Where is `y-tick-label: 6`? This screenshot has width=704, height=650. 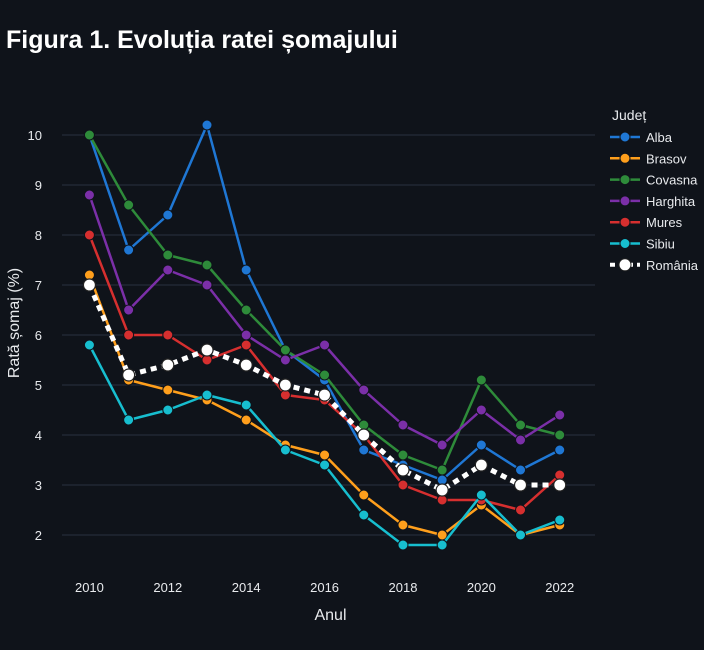
y-tick-label: 6 is located at coordinates (38, 335).